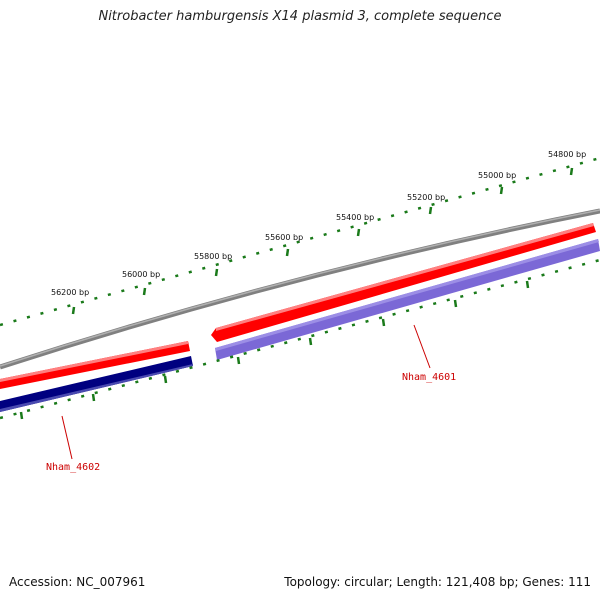 This screenshot has width=600, height=600. Describe the element at coordinates (355, 217) in the screenshot. I see `scale-label: 55400 bp` at that location.